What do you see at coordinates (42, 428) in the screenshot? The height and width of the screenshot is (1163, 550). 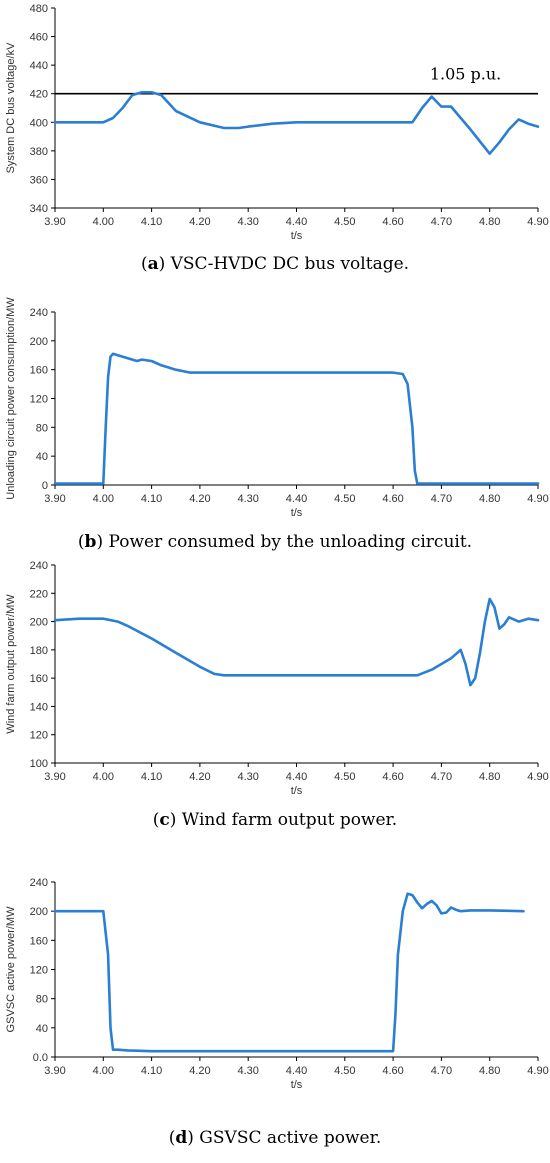 I see `chart-b-y-tick-label: 80` at bounding box center [42, 428].